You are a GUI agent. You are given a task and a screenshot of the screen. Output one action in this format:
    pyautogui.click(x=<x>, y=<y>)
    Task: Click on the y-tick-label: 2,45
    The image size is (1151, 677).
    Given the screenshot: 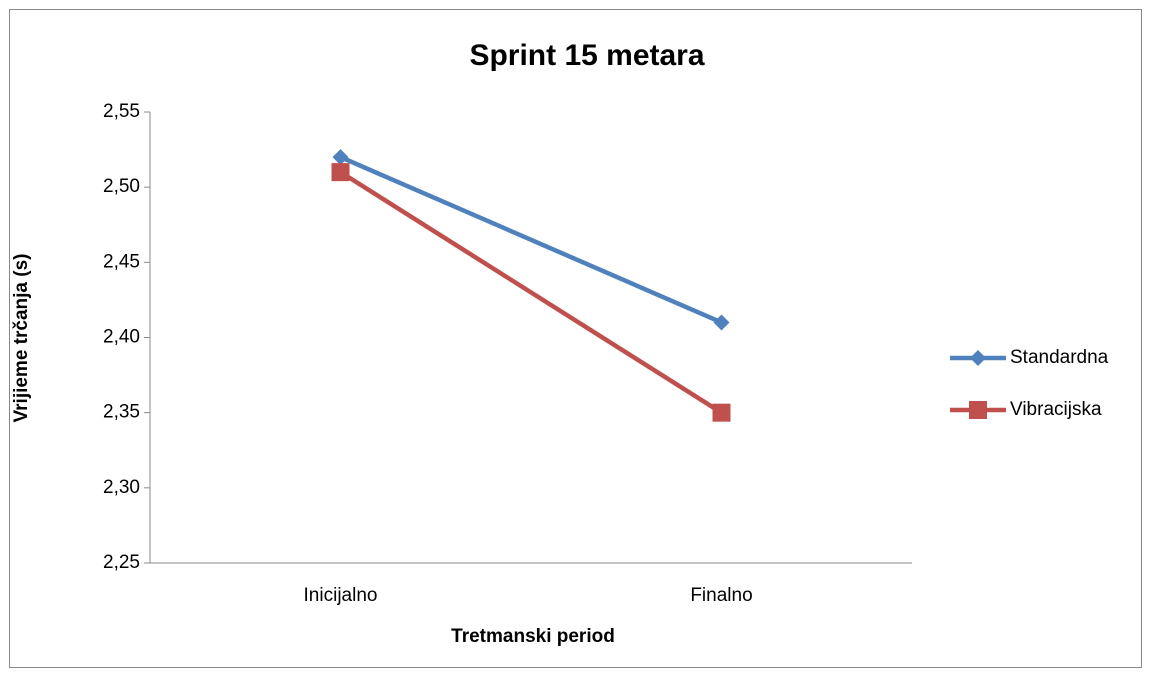 What is the action you would take?
    pyautogui.click(x=121, y=261)
    